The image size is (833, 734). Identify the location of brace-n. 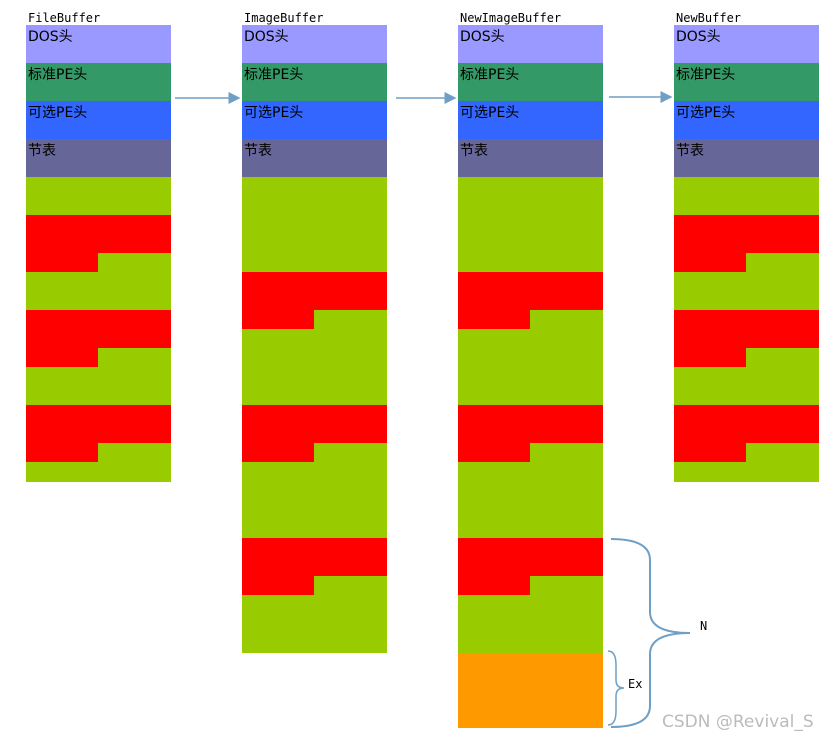
(650, 633).